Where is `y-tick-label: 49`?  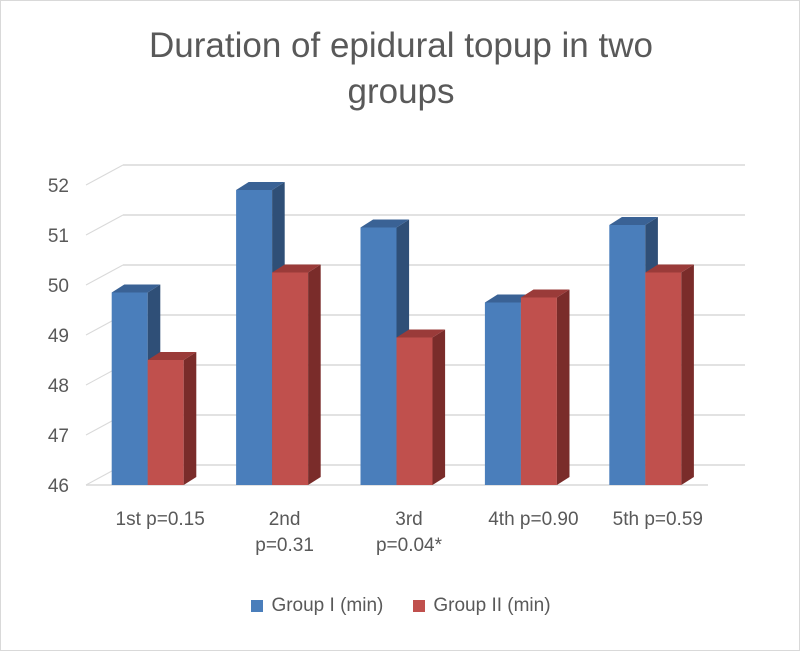
y-tick-label: 49 is located at coordinates (58, 336).